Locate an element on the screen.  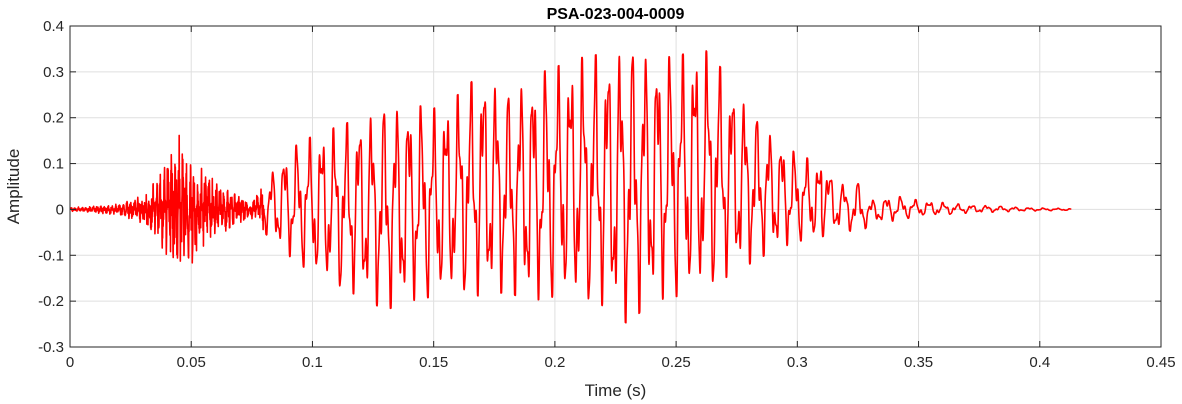
y-tick-label: -0.2 is located at coordinates (51, 301).